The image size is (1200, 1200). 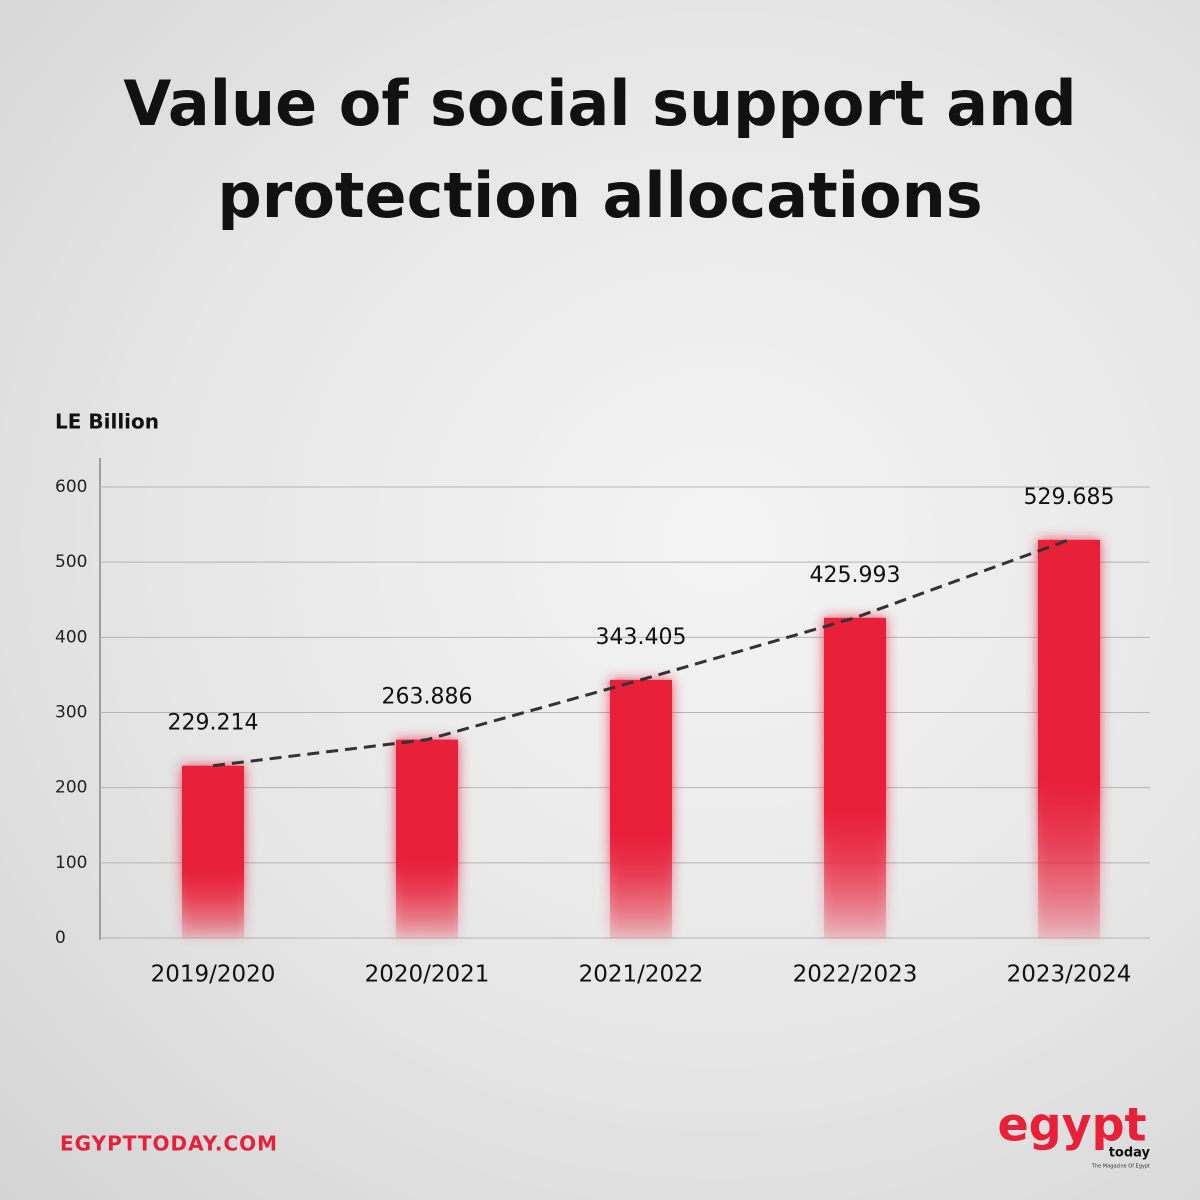 I want to click on x-tick-label: 2022/2023, so click(x=855, y=975).